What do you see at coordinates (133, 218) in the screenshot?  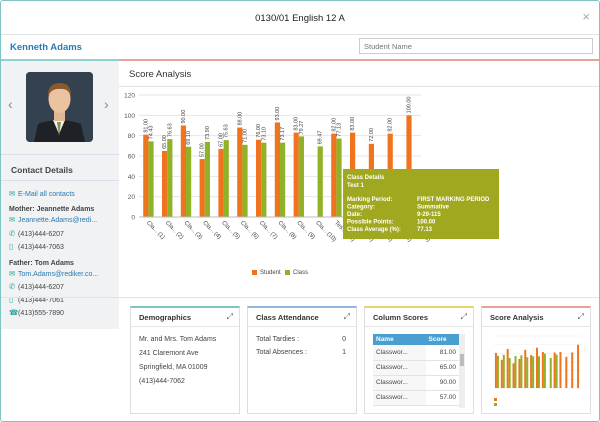 I see `y-tick-label: 0` at bounding box center [133, 218].